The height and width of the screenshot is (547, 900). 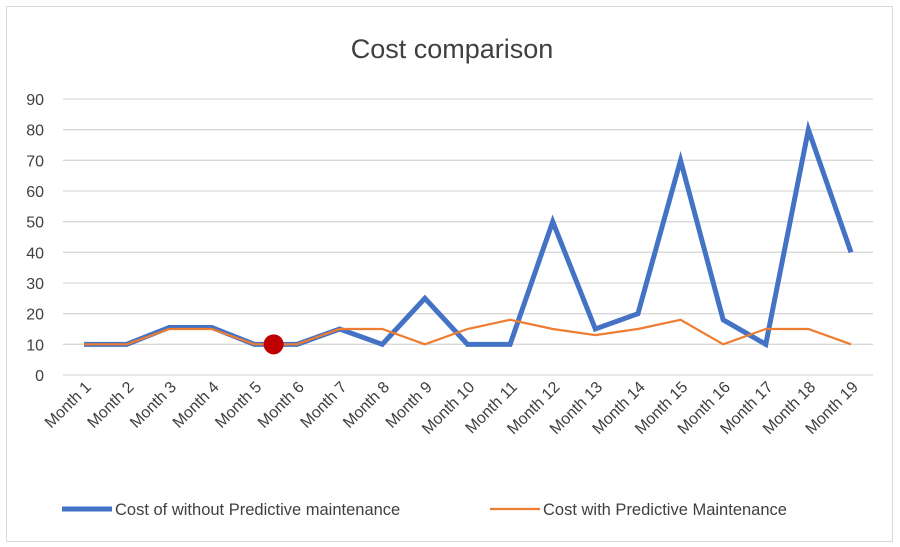 What do you see at coordinates (35, 284) in the screenshot?
I see `y-tick-label: 30` at bounding box center [35, 284].